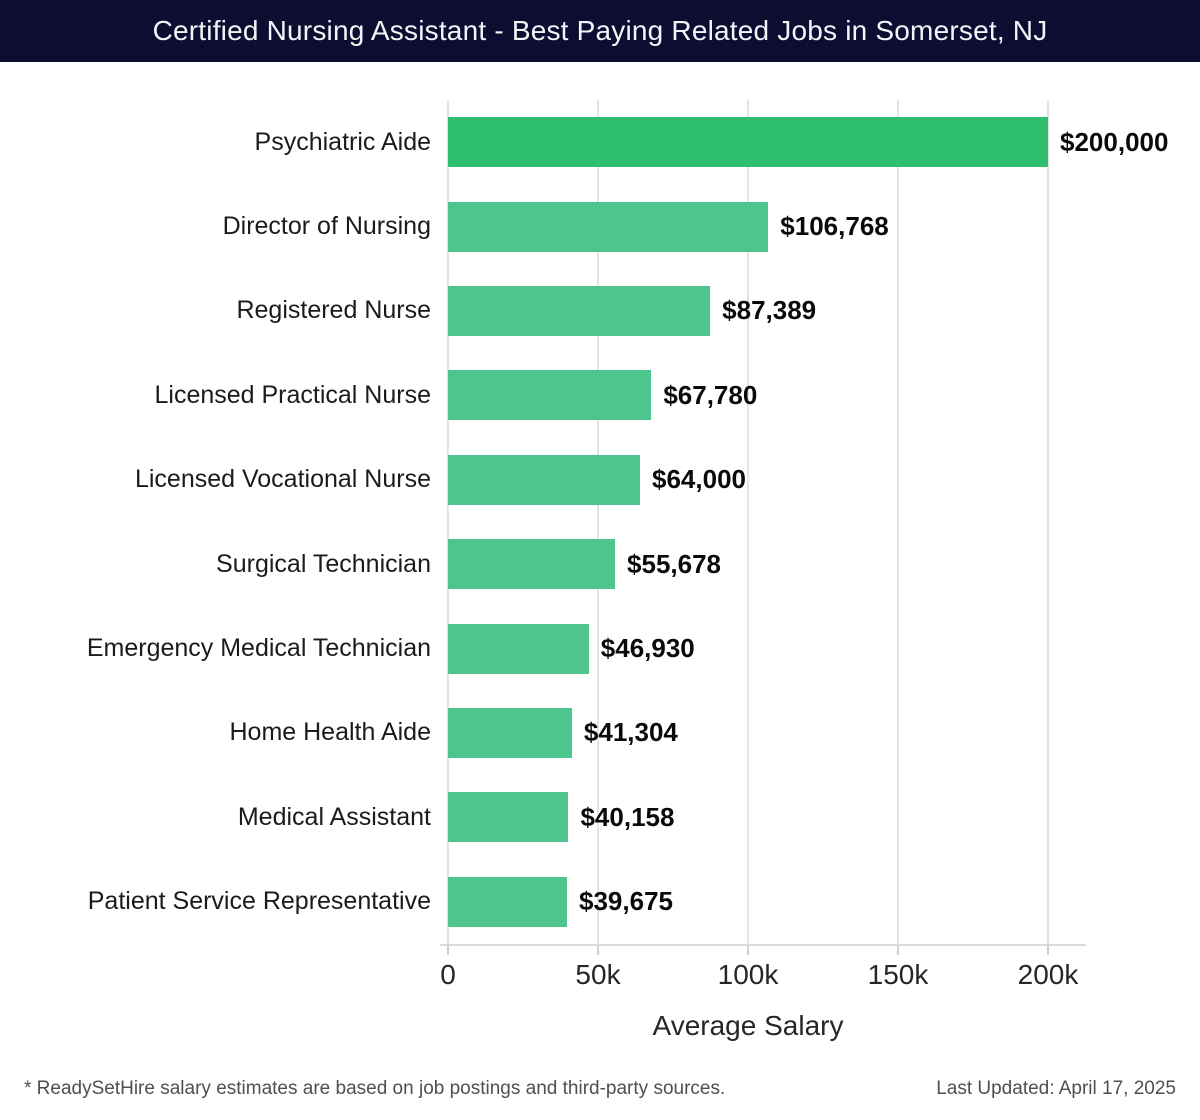 The height and width of the screenshot is (1120, 1200). Describe the element at coordinates (323, 563) in the screenshot. I see `category-label: Surgical Technician` at that location.